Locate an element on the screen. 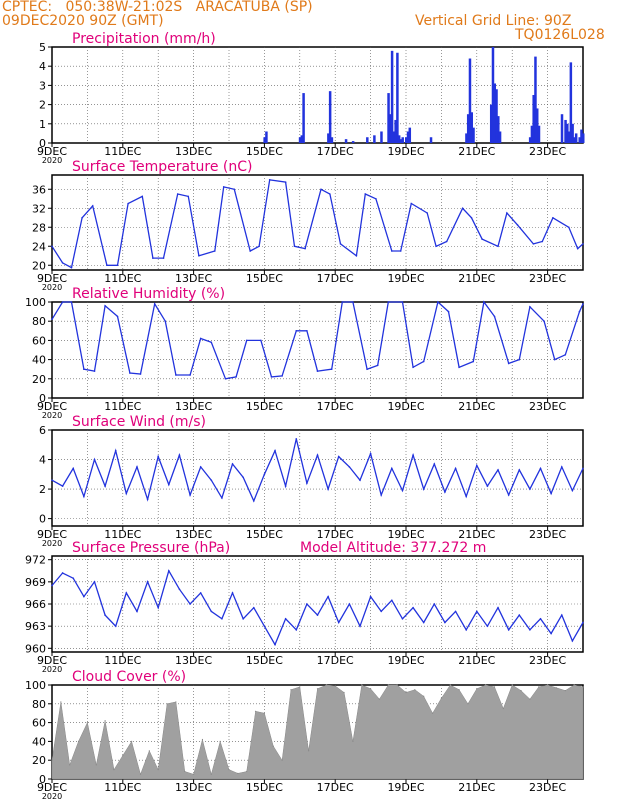 The height and width of the screenshot is (800, 618). precipitation-xtick-label: 15DEC is located at coordinates (264, 151).